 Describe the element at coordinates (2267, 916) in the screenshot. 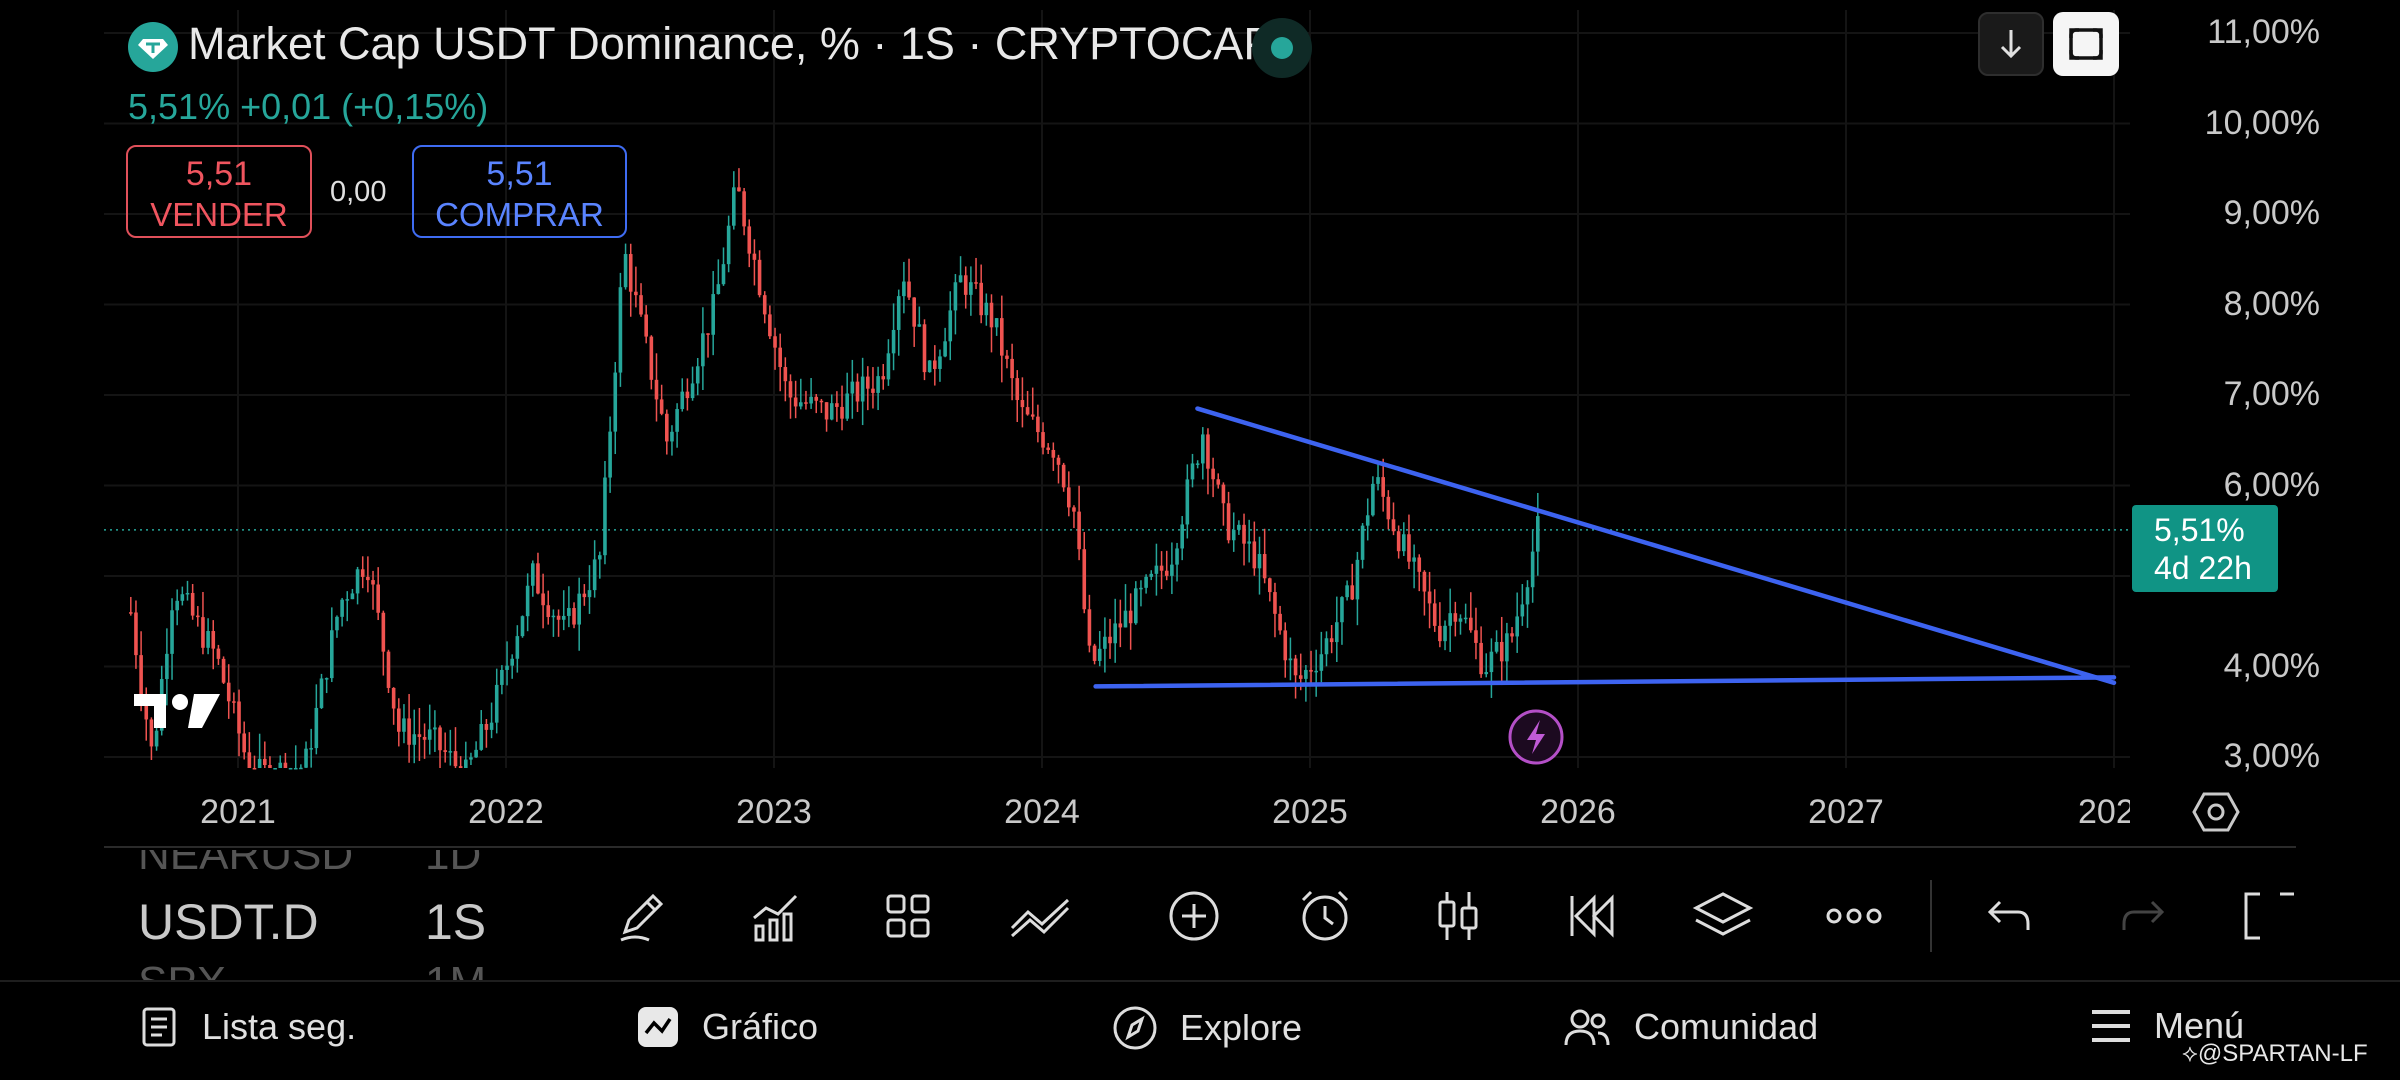

I see `toolbar-fullscreen-icon` at that location.